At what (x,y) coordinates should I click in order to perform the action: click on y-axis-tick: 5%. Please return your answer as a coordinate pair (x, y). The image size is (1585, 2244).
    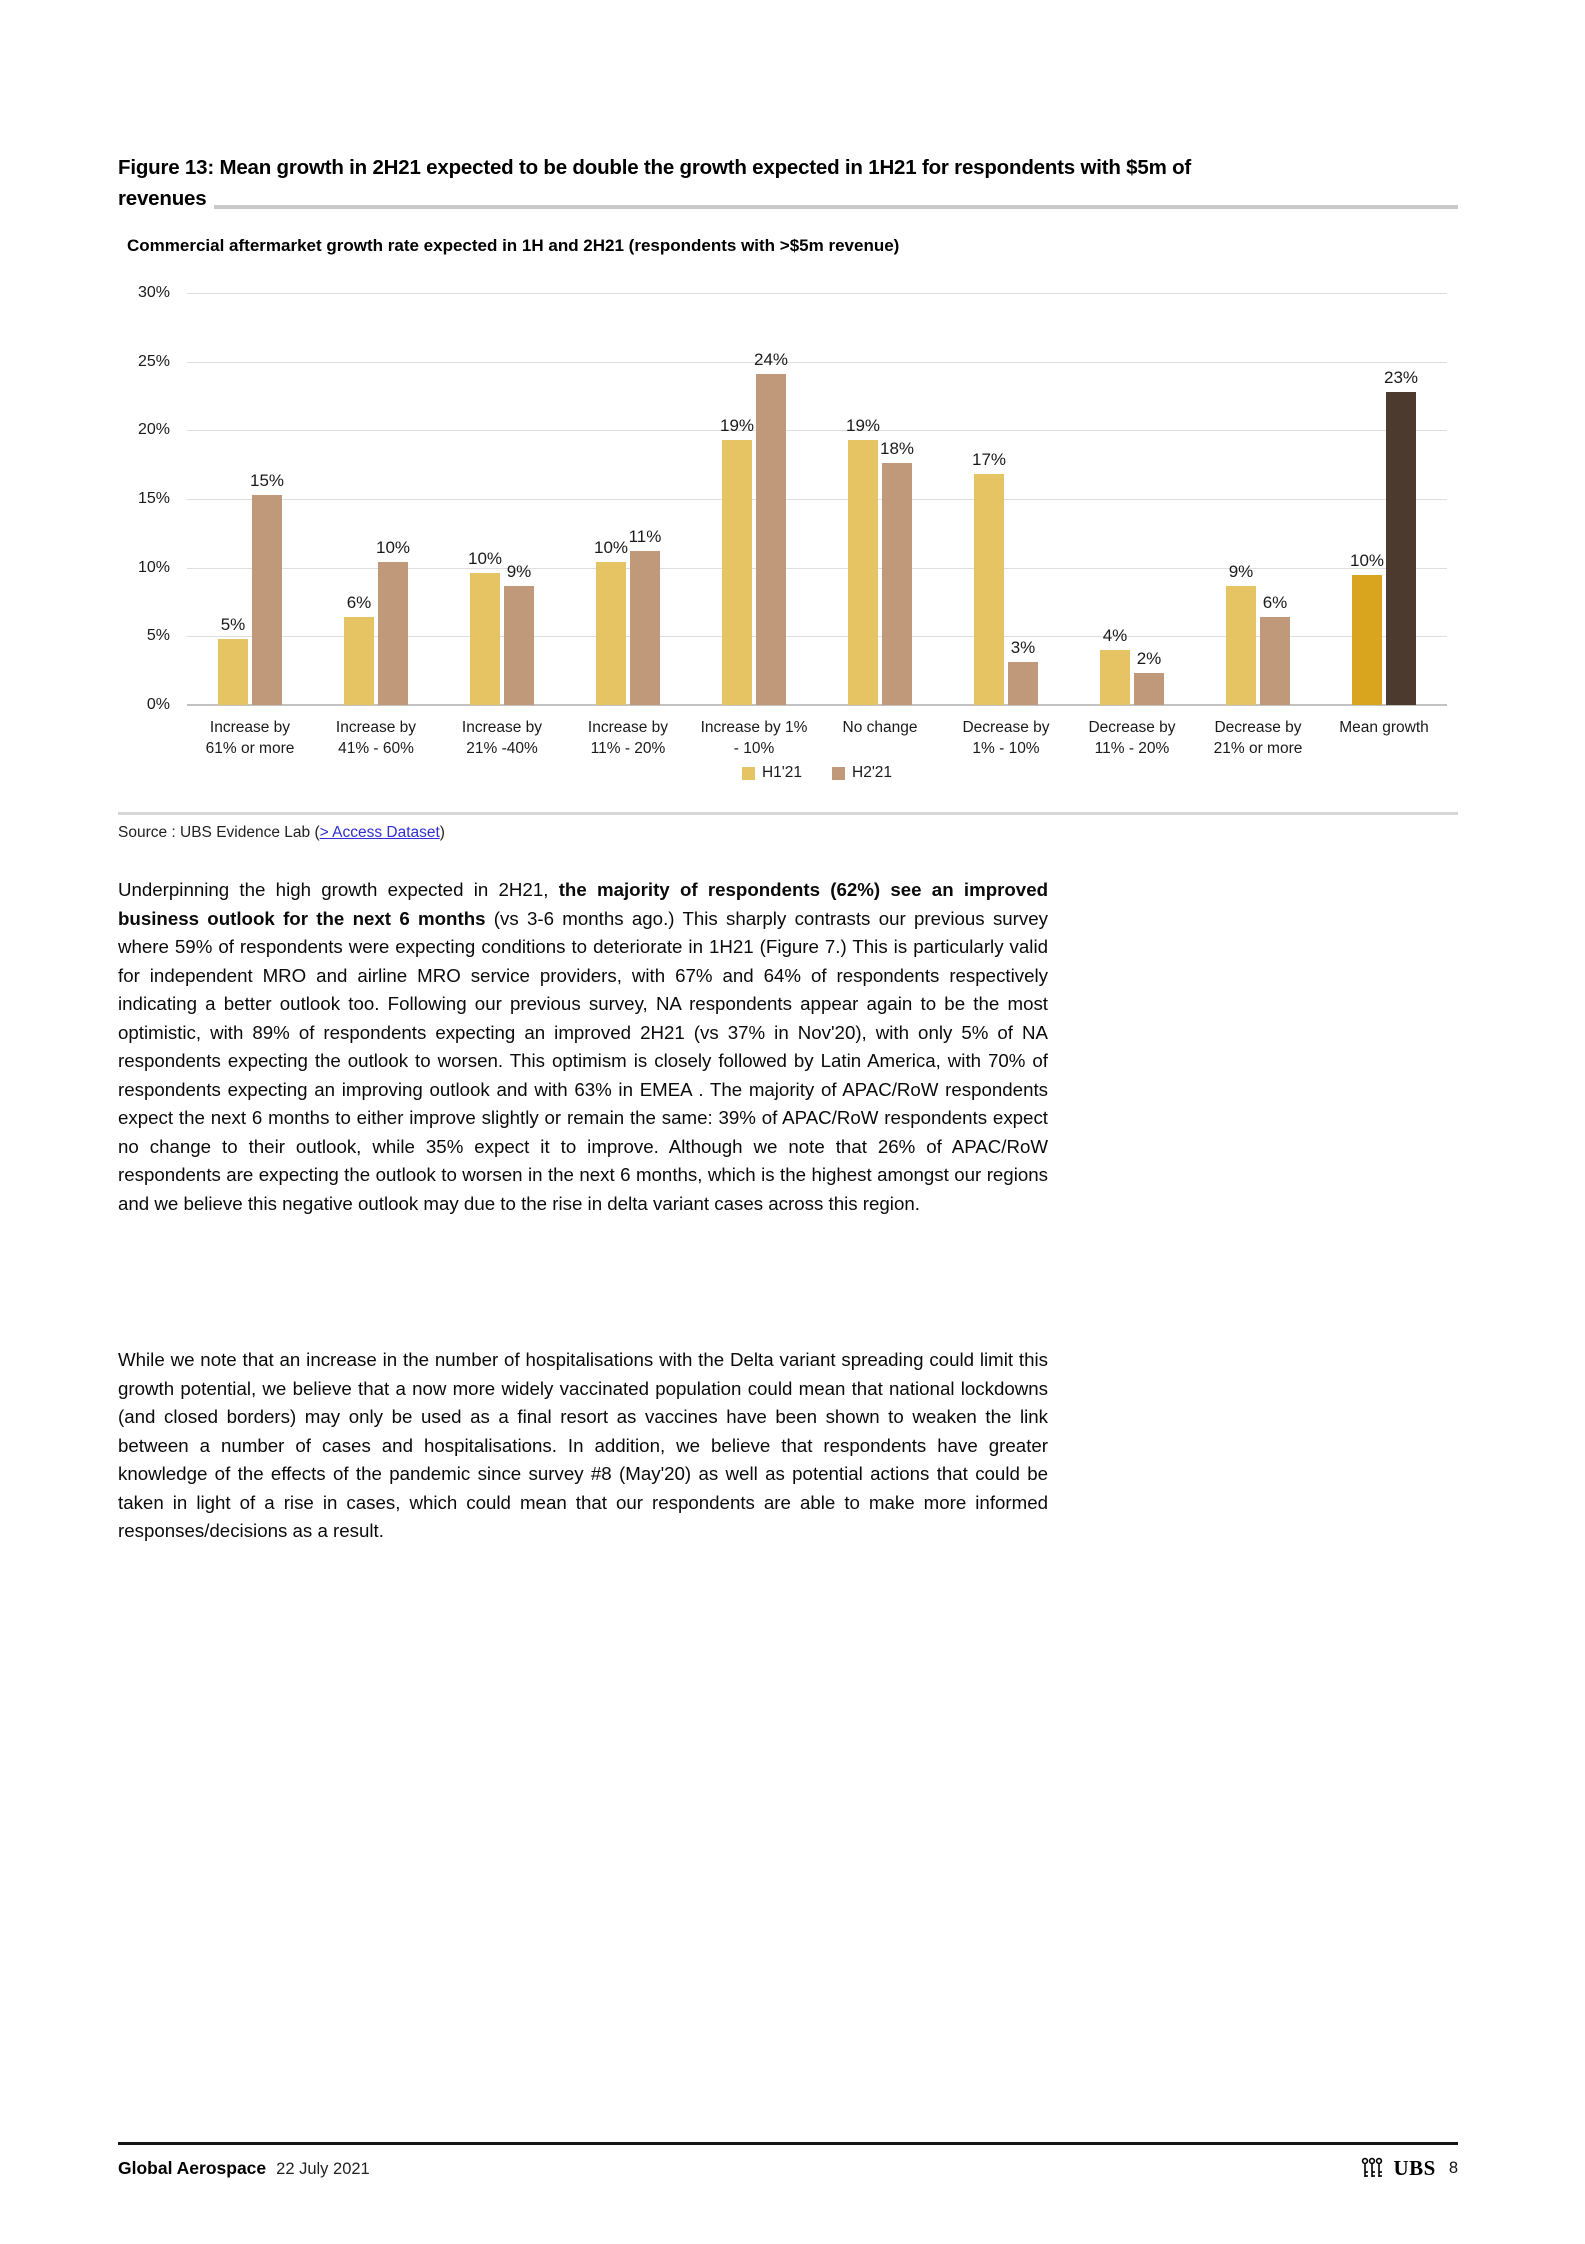
    Looking at the image, I should click on (158, 636).